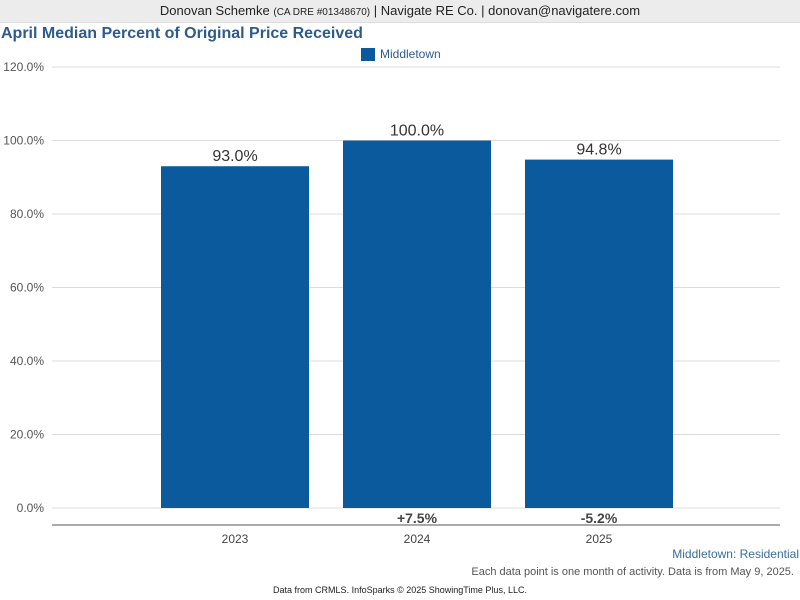  What do you see at coordinates (599, 539) in the screenshot?
I see `x-tick-label-2025: 2025` at bounding box center [599, 539].